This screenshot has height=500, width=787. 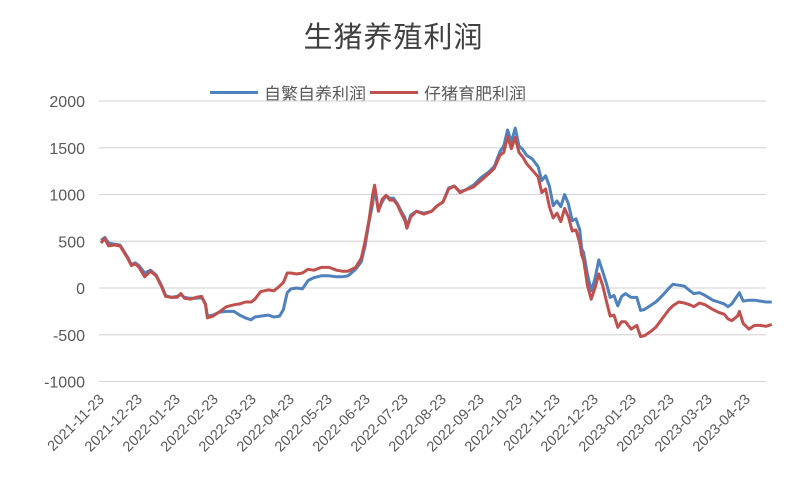 What do you see at coordinates (393, 37) in the screenshot?
I see `chart-title: 生猪养殖利润` at bounding box center [393, 37].